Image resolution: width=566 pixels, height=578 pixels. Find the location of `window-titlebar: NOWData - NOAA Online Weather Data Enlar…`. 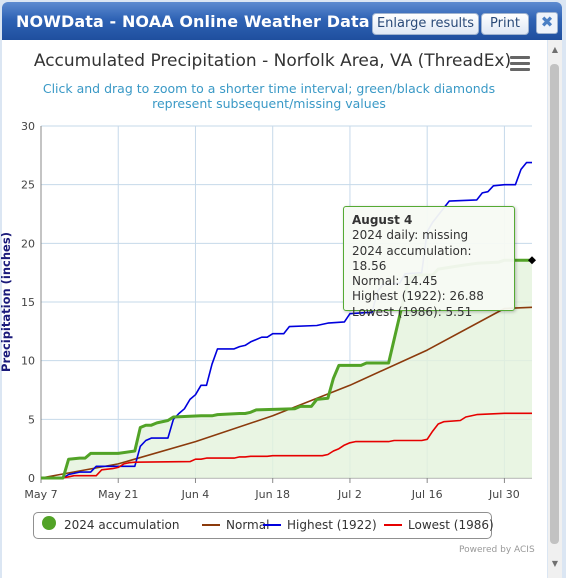

window-titlebar: NOWData - NOAA Online Weather Data Enlar… is located at coordinates (282, 21).